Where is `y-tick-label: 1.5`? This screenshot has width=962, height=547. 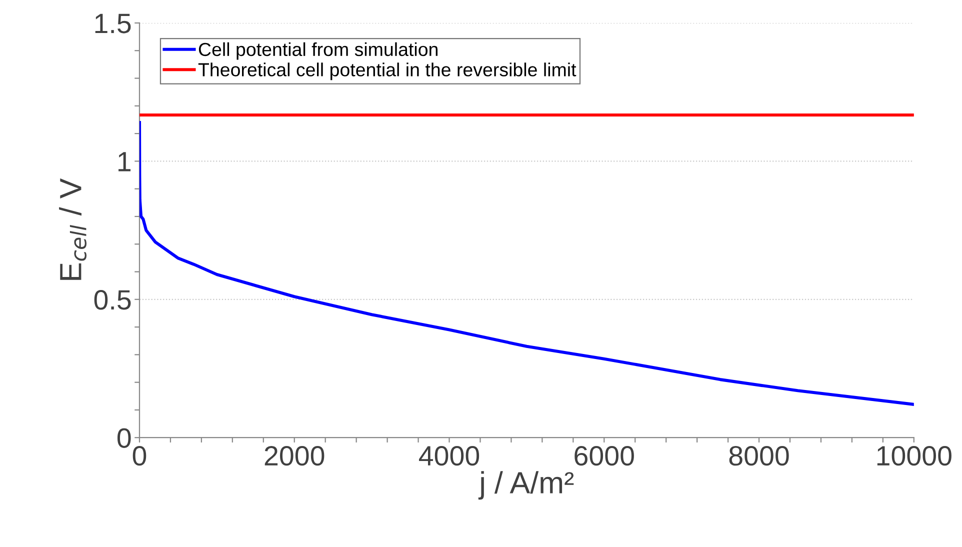 y-tick-label: 1.5 is located at coordinates (113, 24).